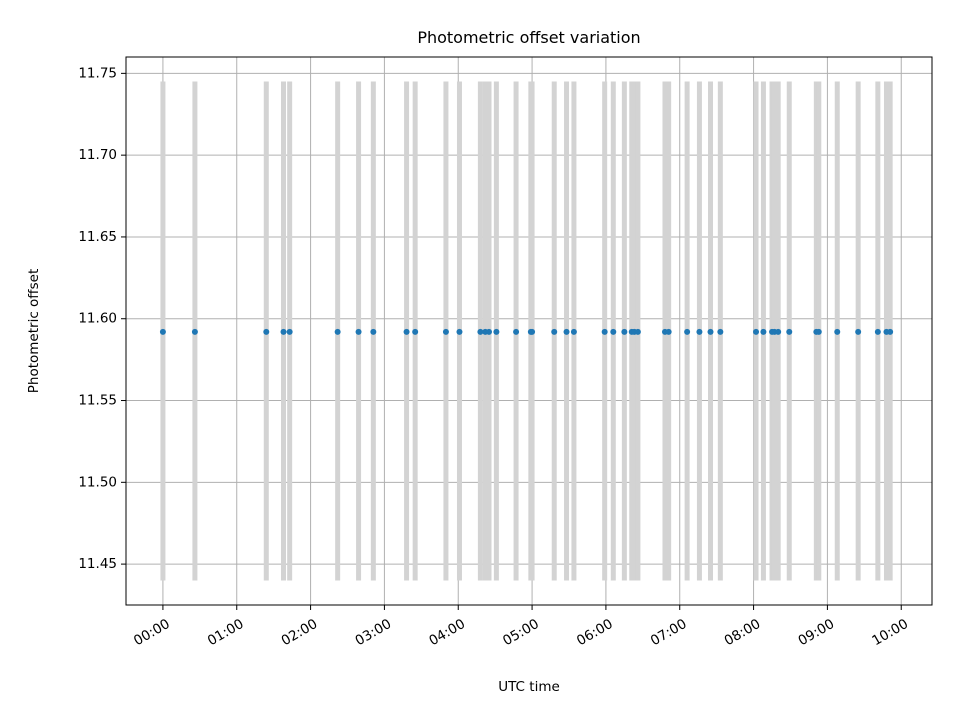 This screenshot has width=960, height=720. I want to click on chart-title: Photometric offset variation, so click(528, 37).